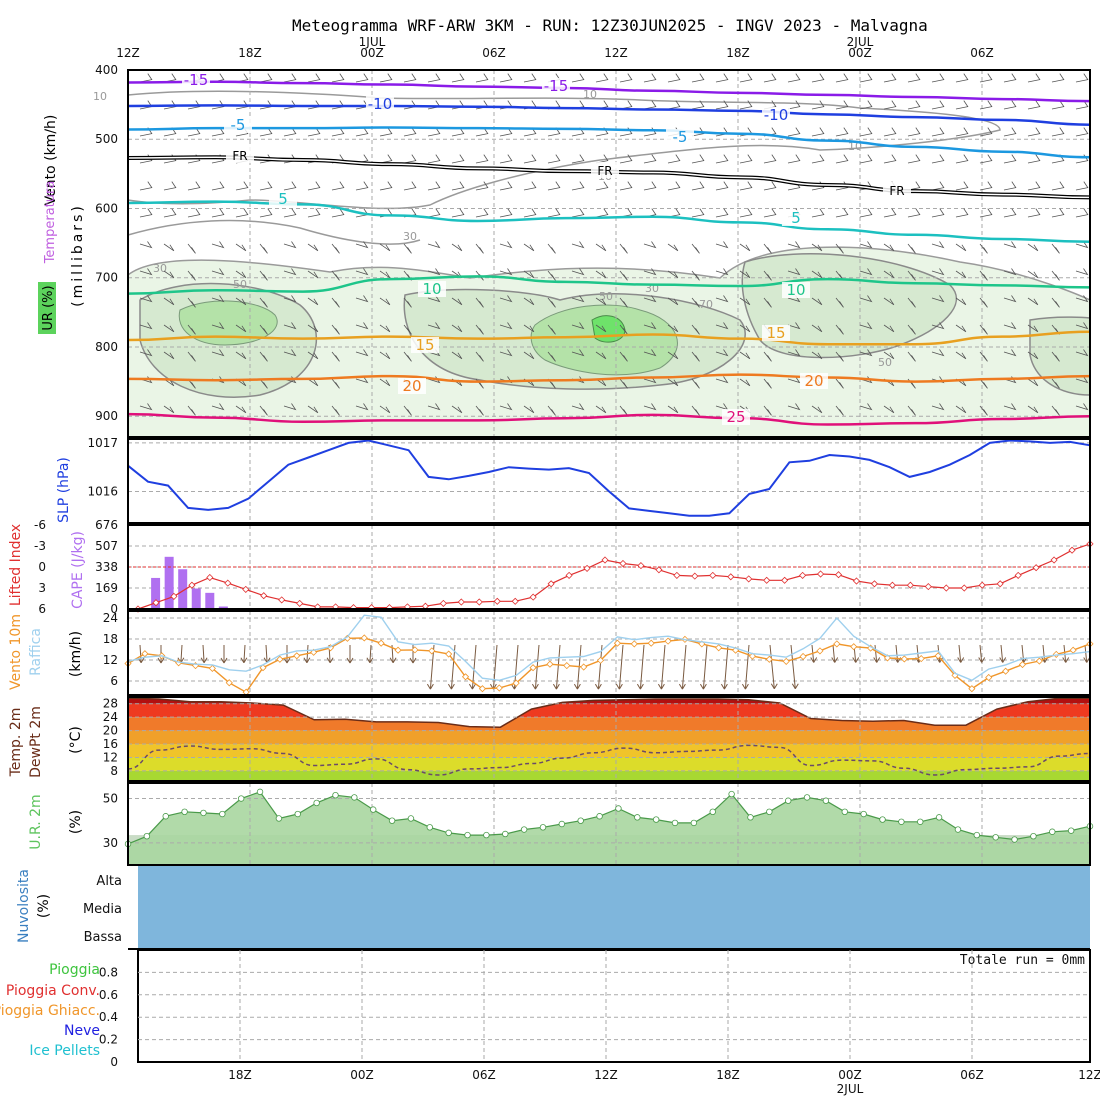  I want to click on precipitation-panel: Totale run = 0mm 0 0.2 0.4 0.6 0.8, so click(595, 1009).